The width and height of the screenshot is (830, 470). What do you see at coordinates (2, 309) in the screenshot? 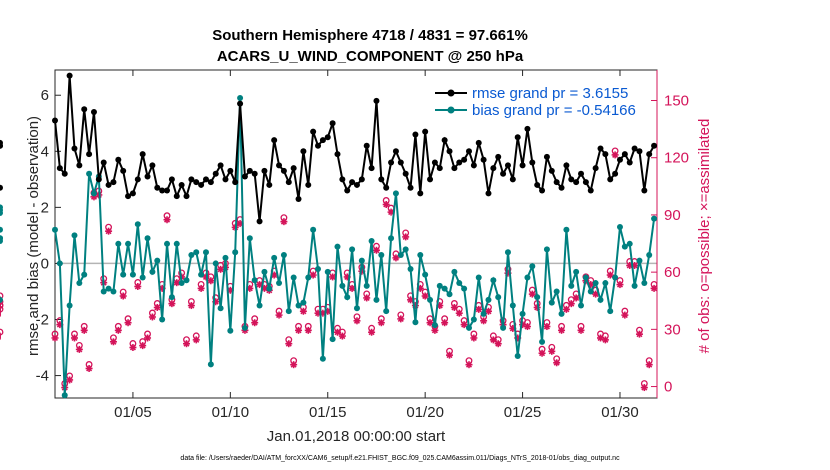
I see `obs-possible-point` at bounding box center [2, 309].